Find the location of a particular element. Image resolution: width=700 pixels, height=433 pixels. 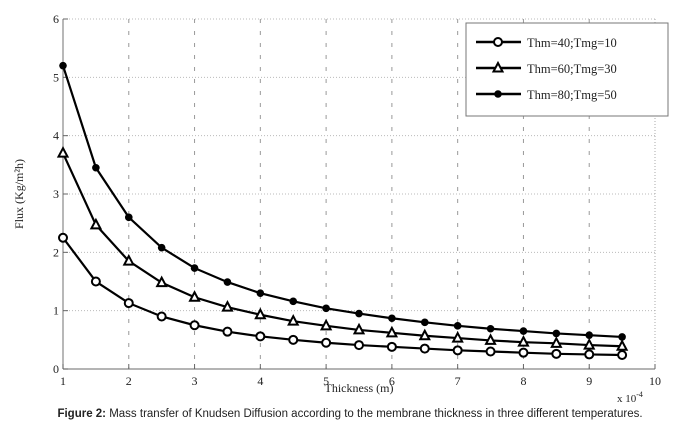

y-tick-label: 0 is located at coordinates (56, 369).